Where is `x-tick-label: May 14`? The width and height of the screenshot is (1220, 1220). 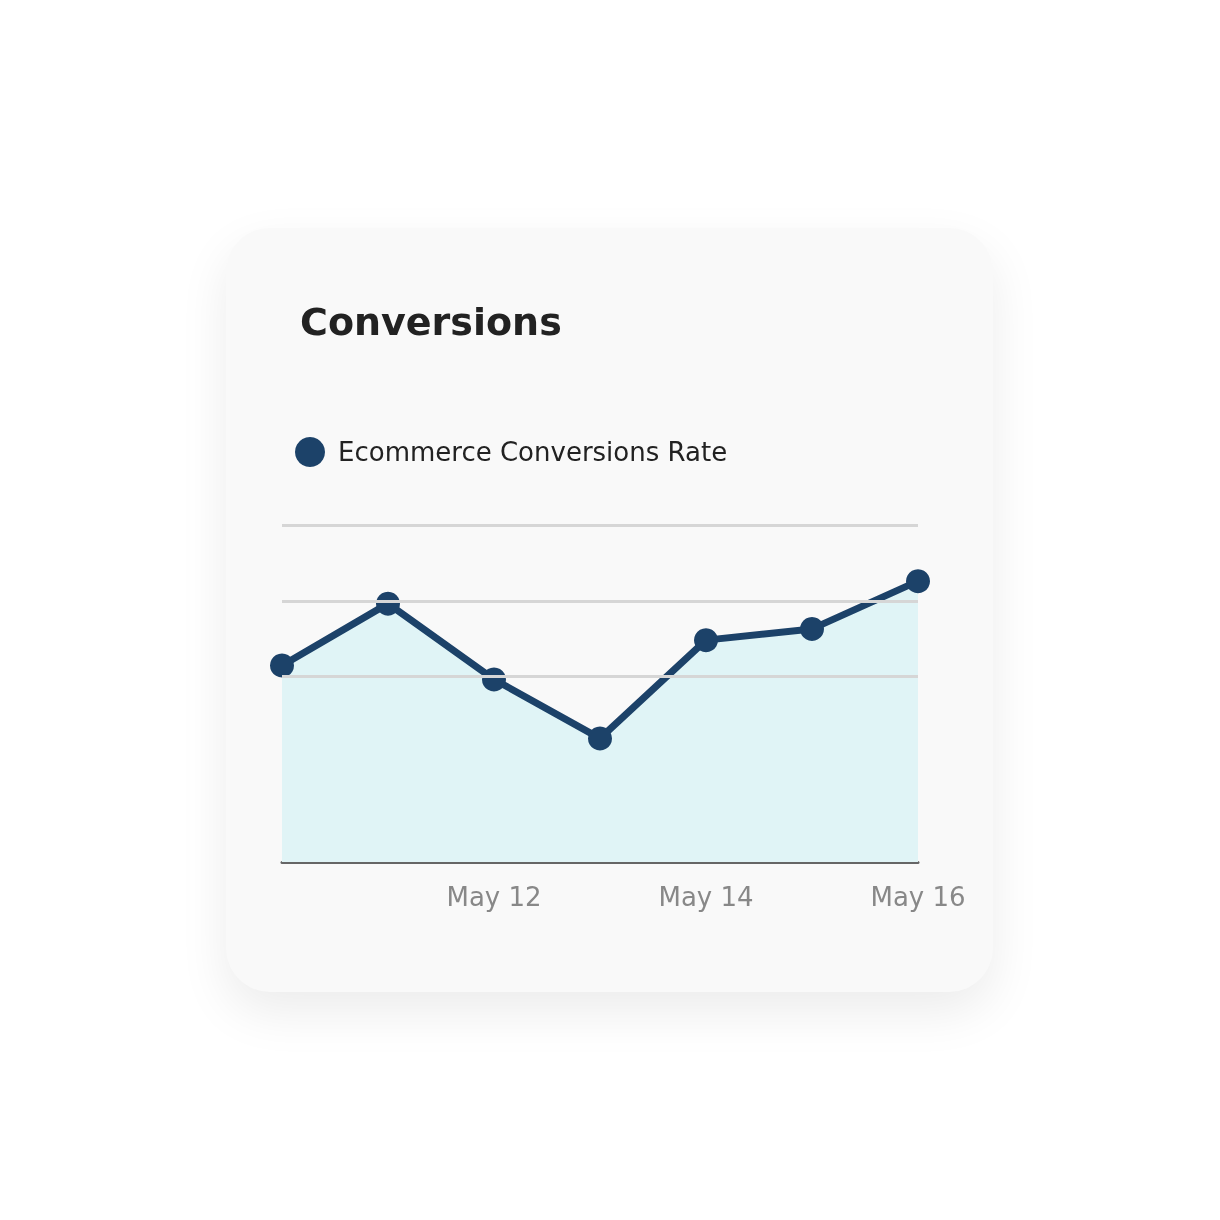
x-tick-label: May 14 is located at coordinates (706, 897).